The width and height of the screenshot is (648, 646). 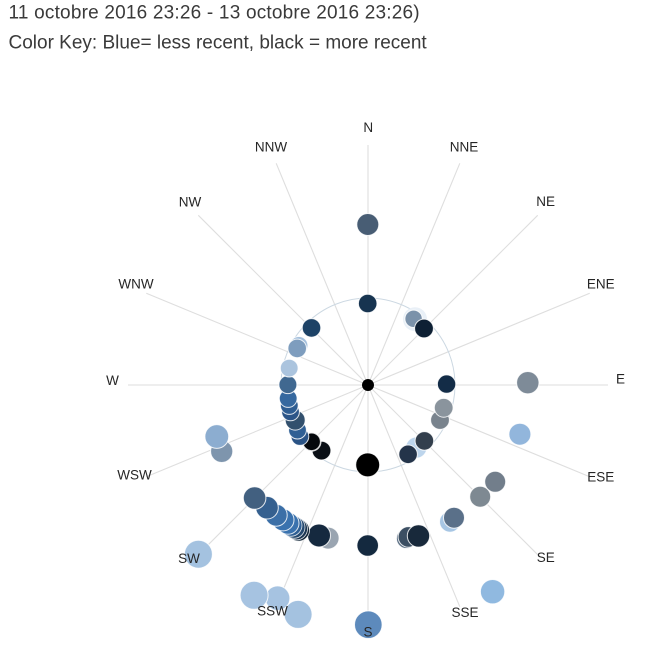 I want to click on svg-text: SE, so click(x=546, y=557).